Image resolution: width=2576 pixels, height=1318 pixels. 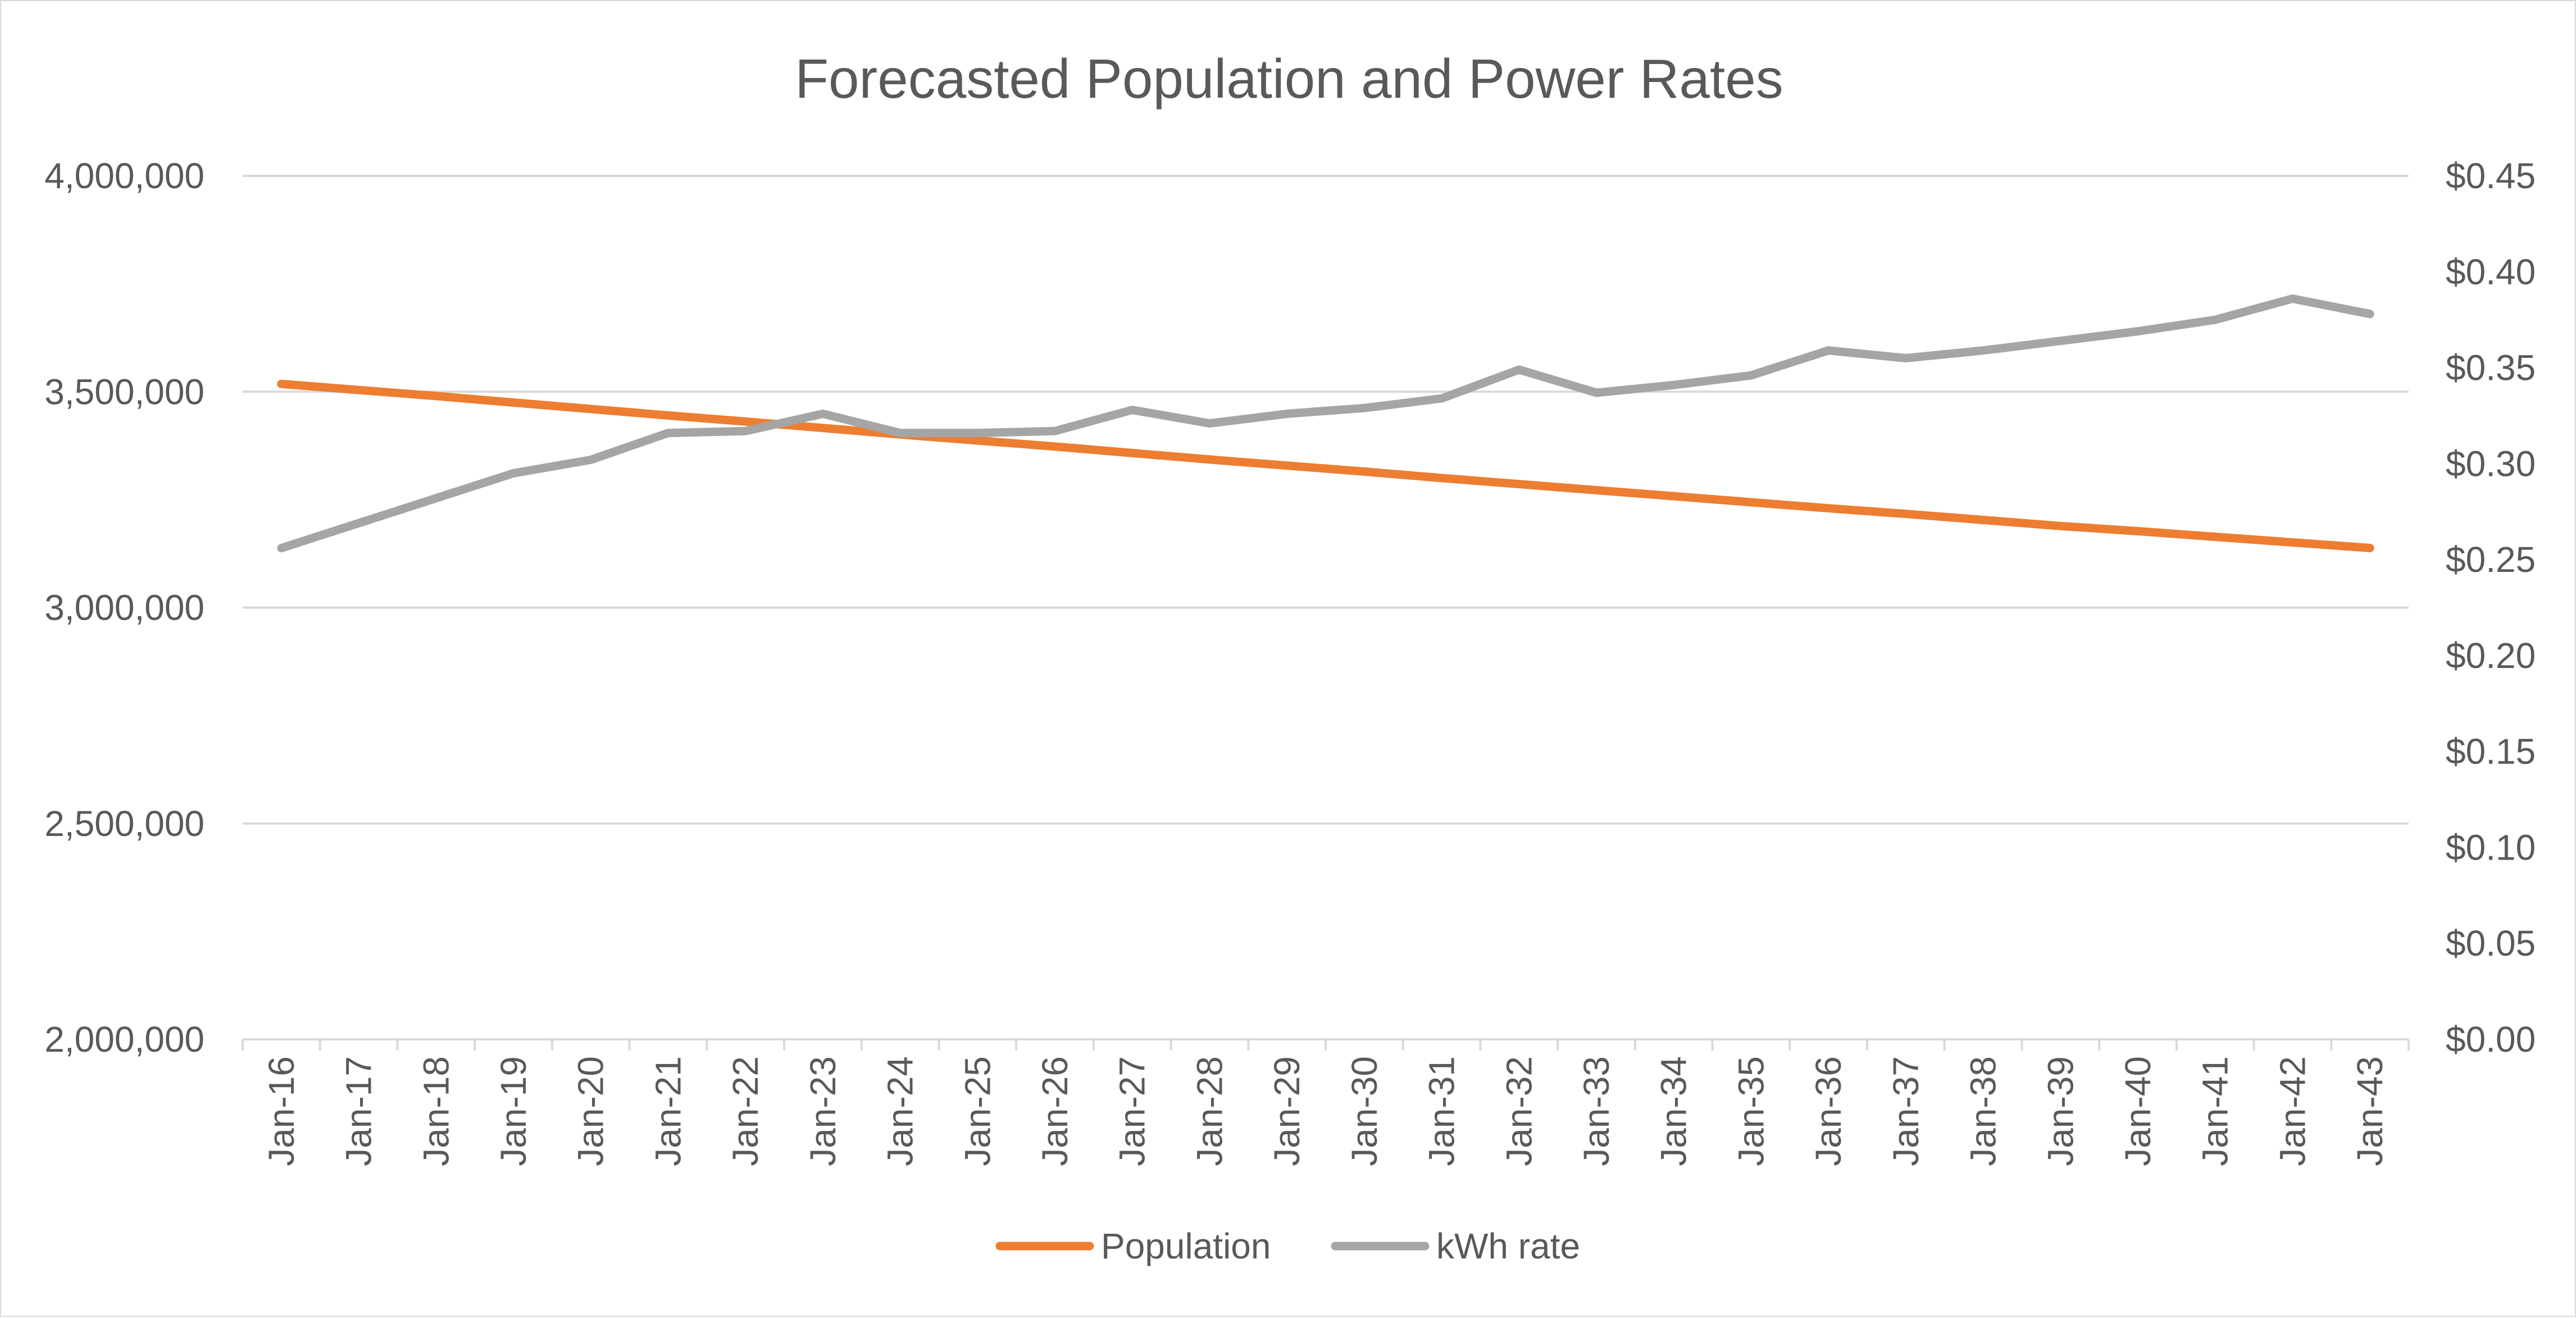 What do you see at coordinates (591, 1111) in the screenshot?
I see `x-tick-label: Jan-20` at bounding box center [591, 1111].